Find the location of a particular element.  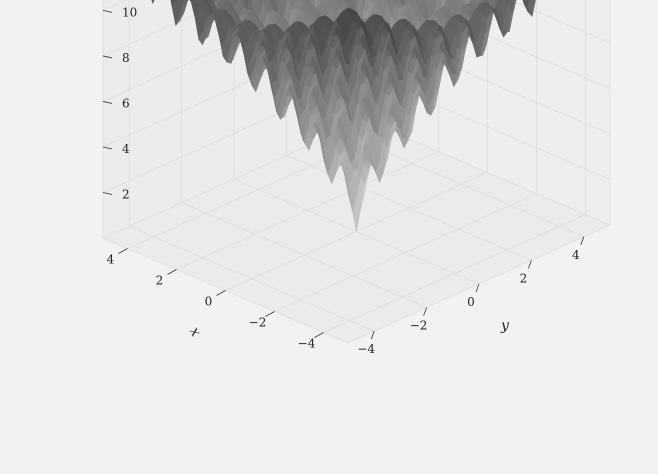

z-tick-label: 10 is located at coordinates (129, 12).